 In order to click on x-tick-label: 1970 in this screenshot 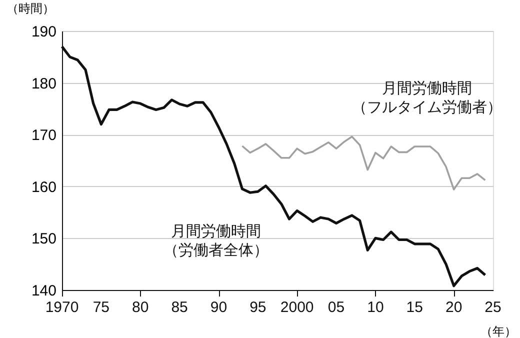, I will do `click(62, 307)`.